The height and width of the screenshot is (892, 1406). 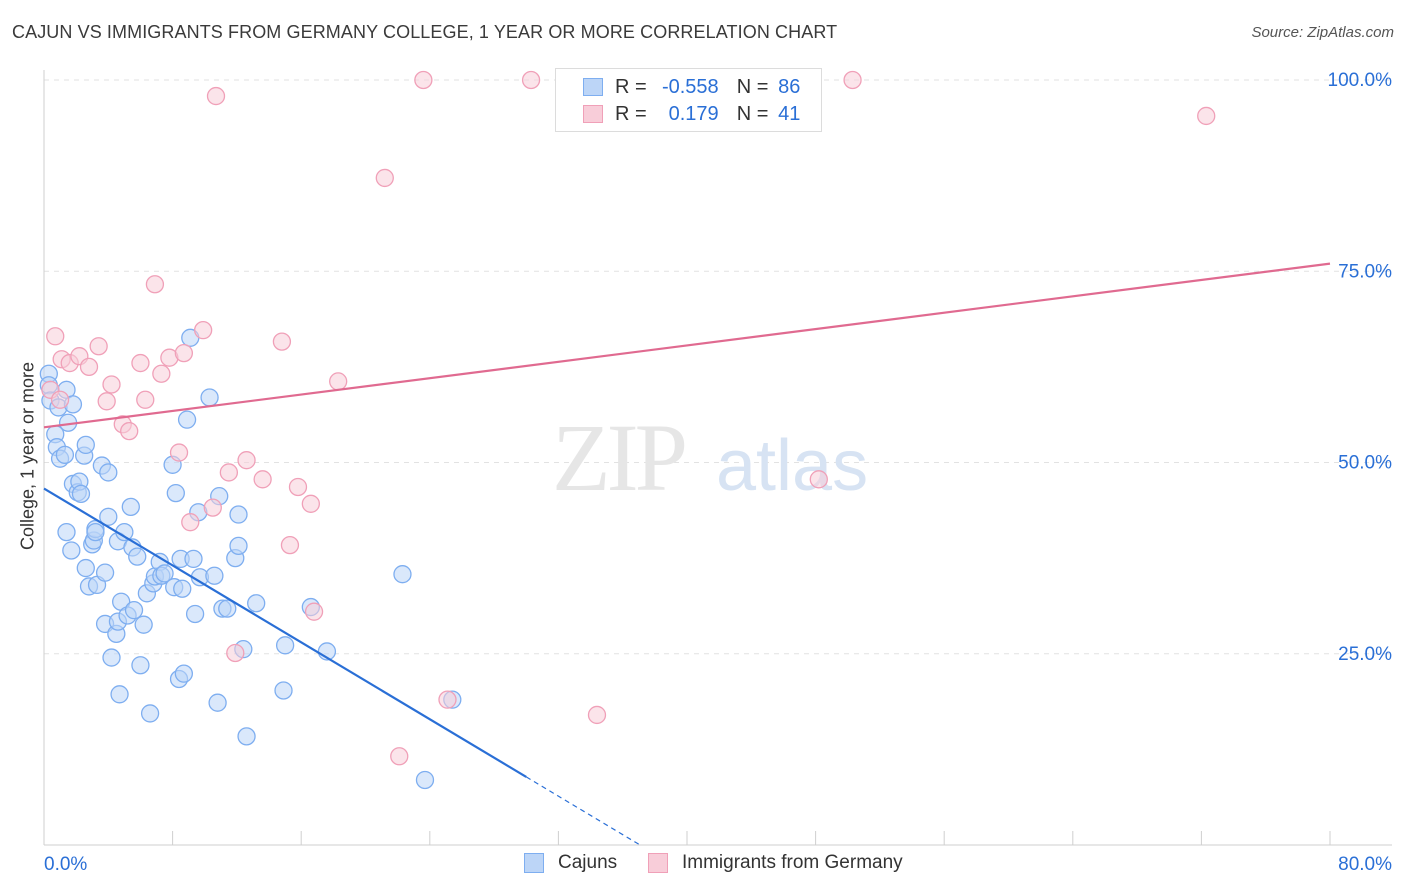 I want to click on correlation-legend: R = -0.558 N = 86 R = 0.179 N = 41, so click(x=688, y=100).